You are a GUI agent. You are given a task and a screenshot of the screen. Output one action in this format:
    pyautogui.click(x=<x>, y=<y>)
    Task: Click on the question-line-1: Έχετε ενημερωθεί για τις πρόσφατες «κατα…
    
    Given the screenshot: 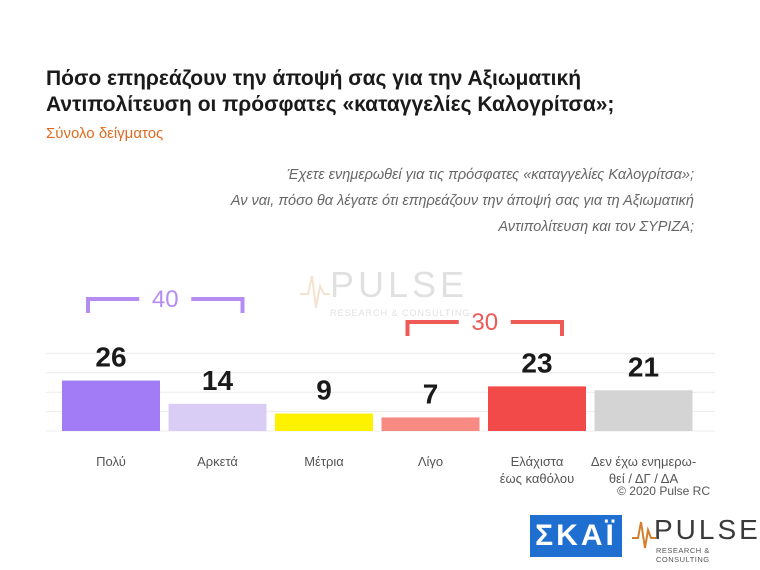 What is the action you would take?
    pyautogui.click(x=490, y=175)
    